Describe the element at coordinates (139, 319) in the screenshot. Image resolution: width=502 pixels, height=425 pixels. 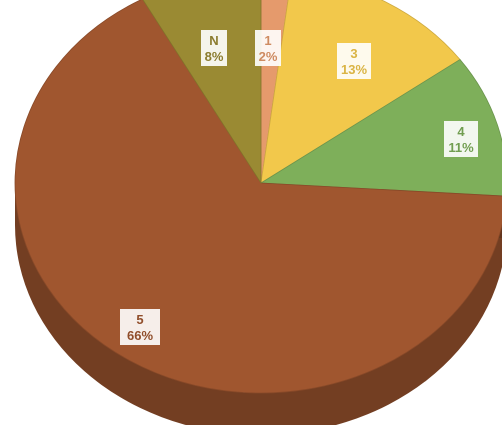
I see `data-label-category: 5` at that location.